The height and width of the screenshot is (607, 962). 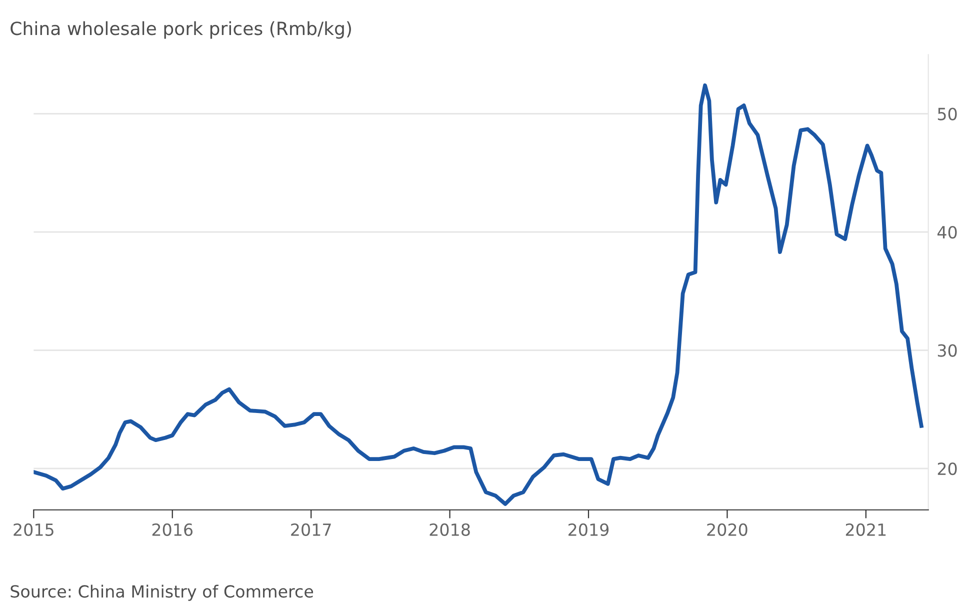 What do you see at coordinates (866, 529) in the screenshot?
I see `x-tick-label: 2021` at bounding box center [866, 529].